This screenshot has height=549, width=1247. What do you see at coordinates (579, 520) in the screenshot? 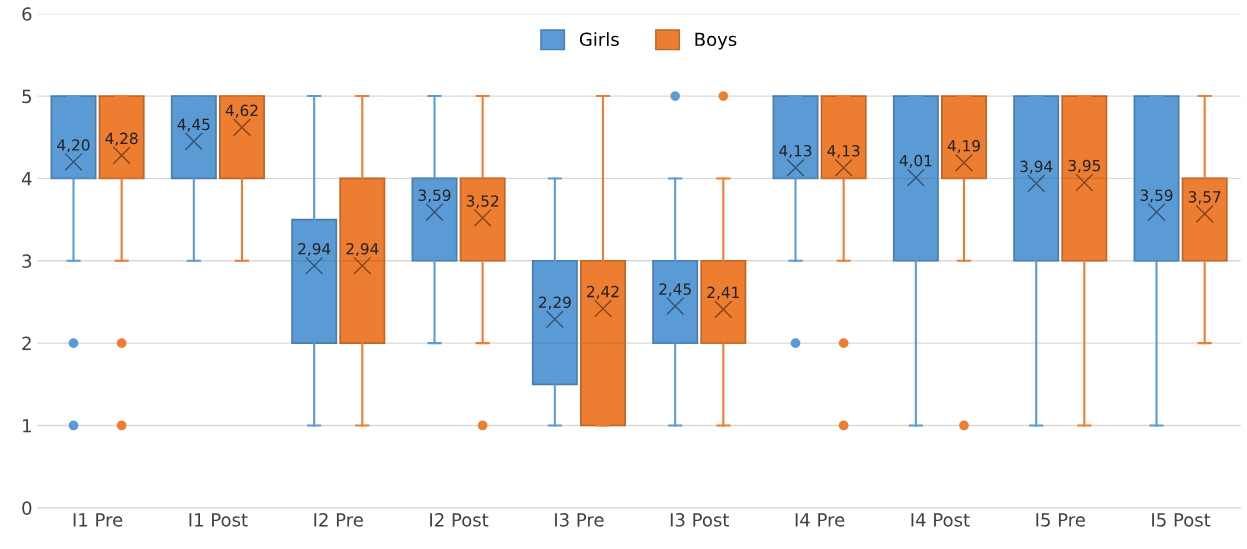
I see `x-tick-label: I3 Pre` at bounding box center [579, 520].